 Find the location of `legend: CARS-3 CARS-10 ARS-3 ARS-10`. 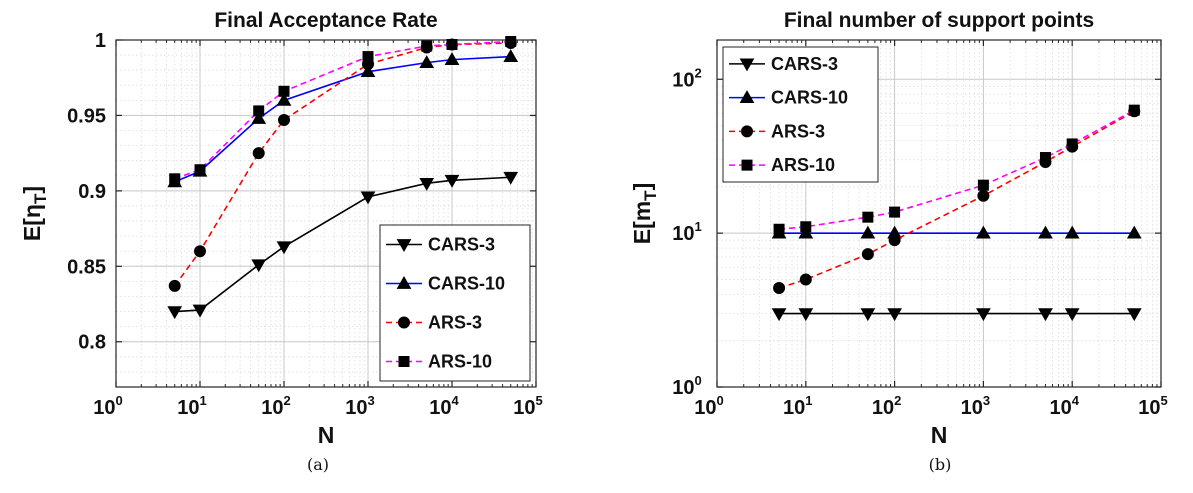

legend: CARS-3 CARS-10 ARS-3 ARS-10 is located at coordinates (800, 114).